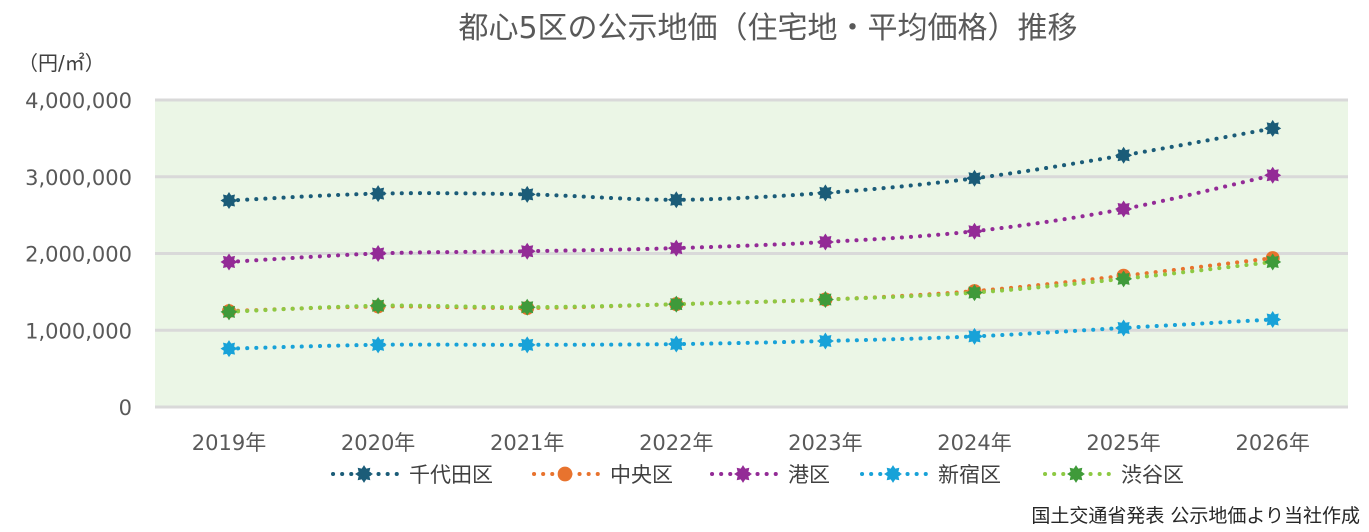 Image resolution: width=1369 pixels, height=532 pixels. Describe the element at coordinates (751, 334) in the screenshot. I see `series-新宿区` at that location.